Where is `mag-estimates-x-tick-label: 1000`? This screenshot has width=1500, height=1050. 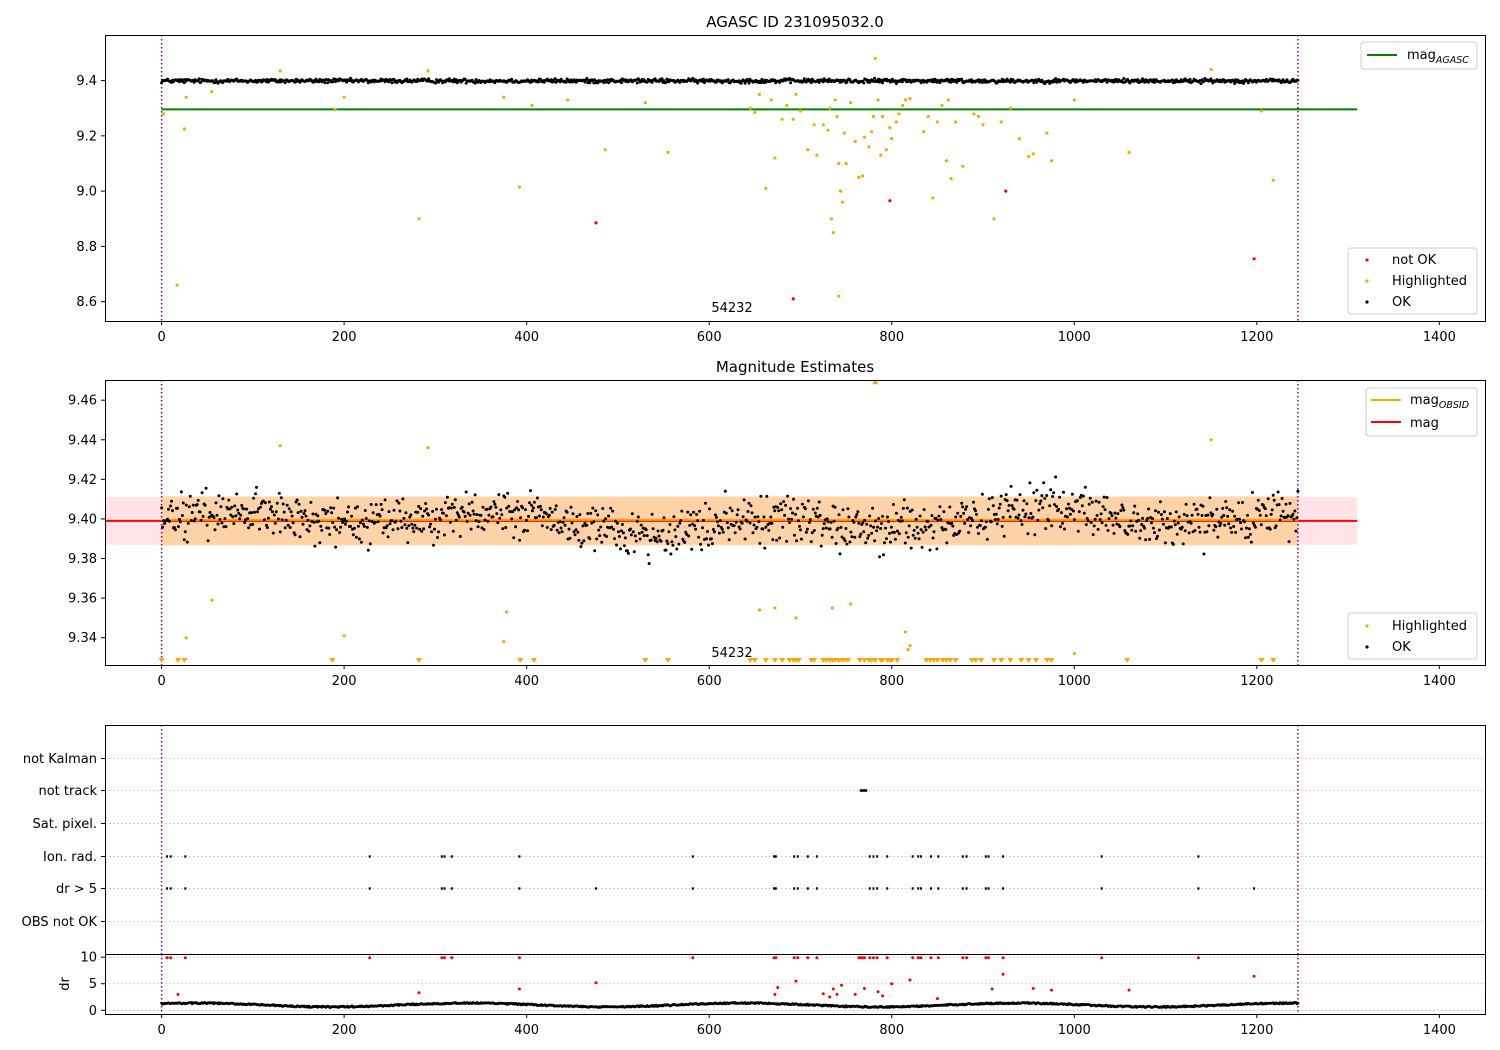
mag-estimates-x-tick-label: 1000 is located at coordinates (1074, 681).